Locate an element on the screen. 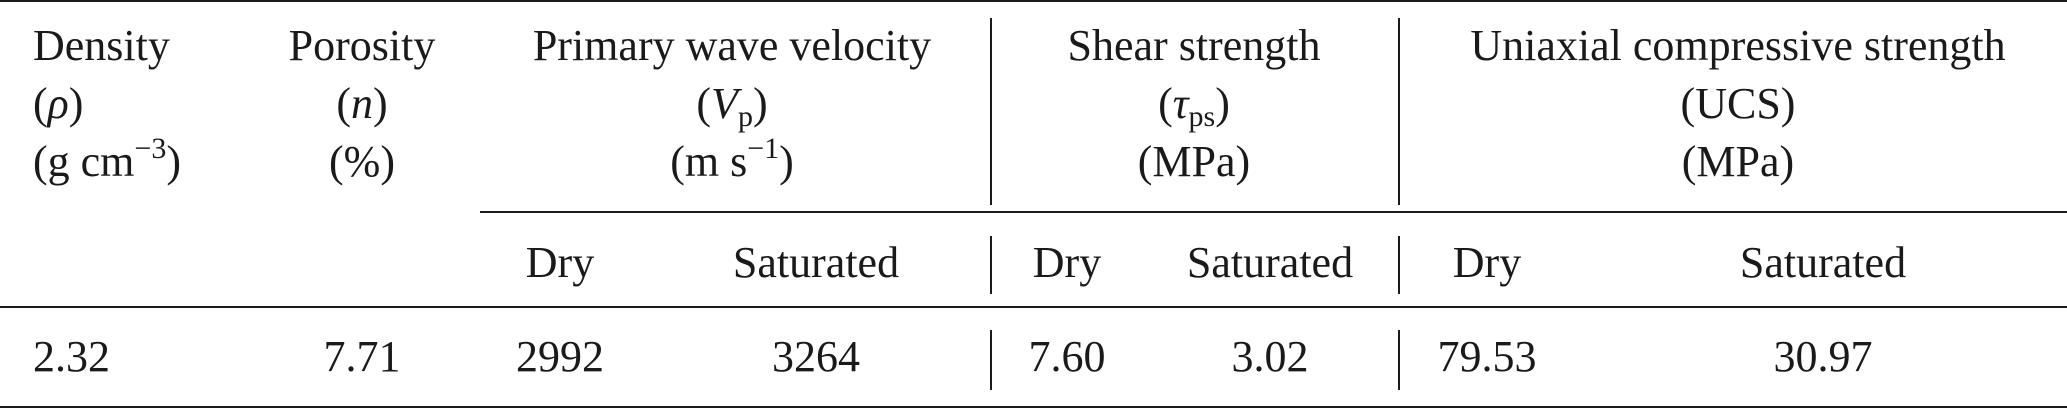  top-rule is located at coordinates (1033, 1).